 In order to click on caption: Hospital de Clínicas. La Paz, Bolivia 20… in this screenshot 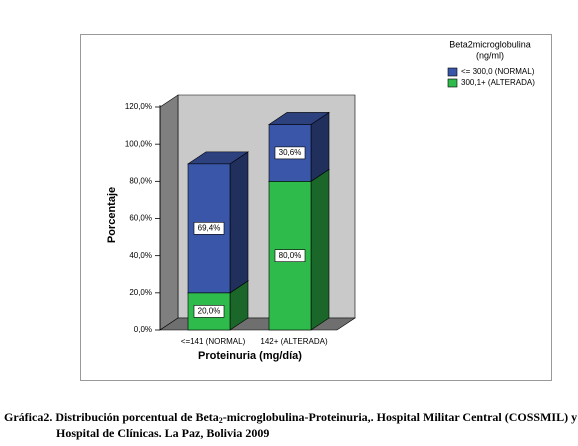, I will do `click(162, 433)`.